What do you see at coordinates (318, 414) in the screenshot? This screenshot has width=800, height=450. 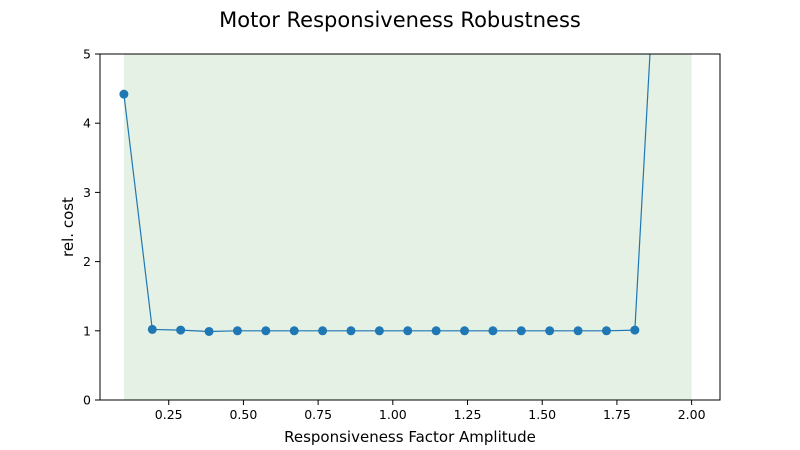 I see `x-tick-label: 0.75` at bounding box center [318, 414].